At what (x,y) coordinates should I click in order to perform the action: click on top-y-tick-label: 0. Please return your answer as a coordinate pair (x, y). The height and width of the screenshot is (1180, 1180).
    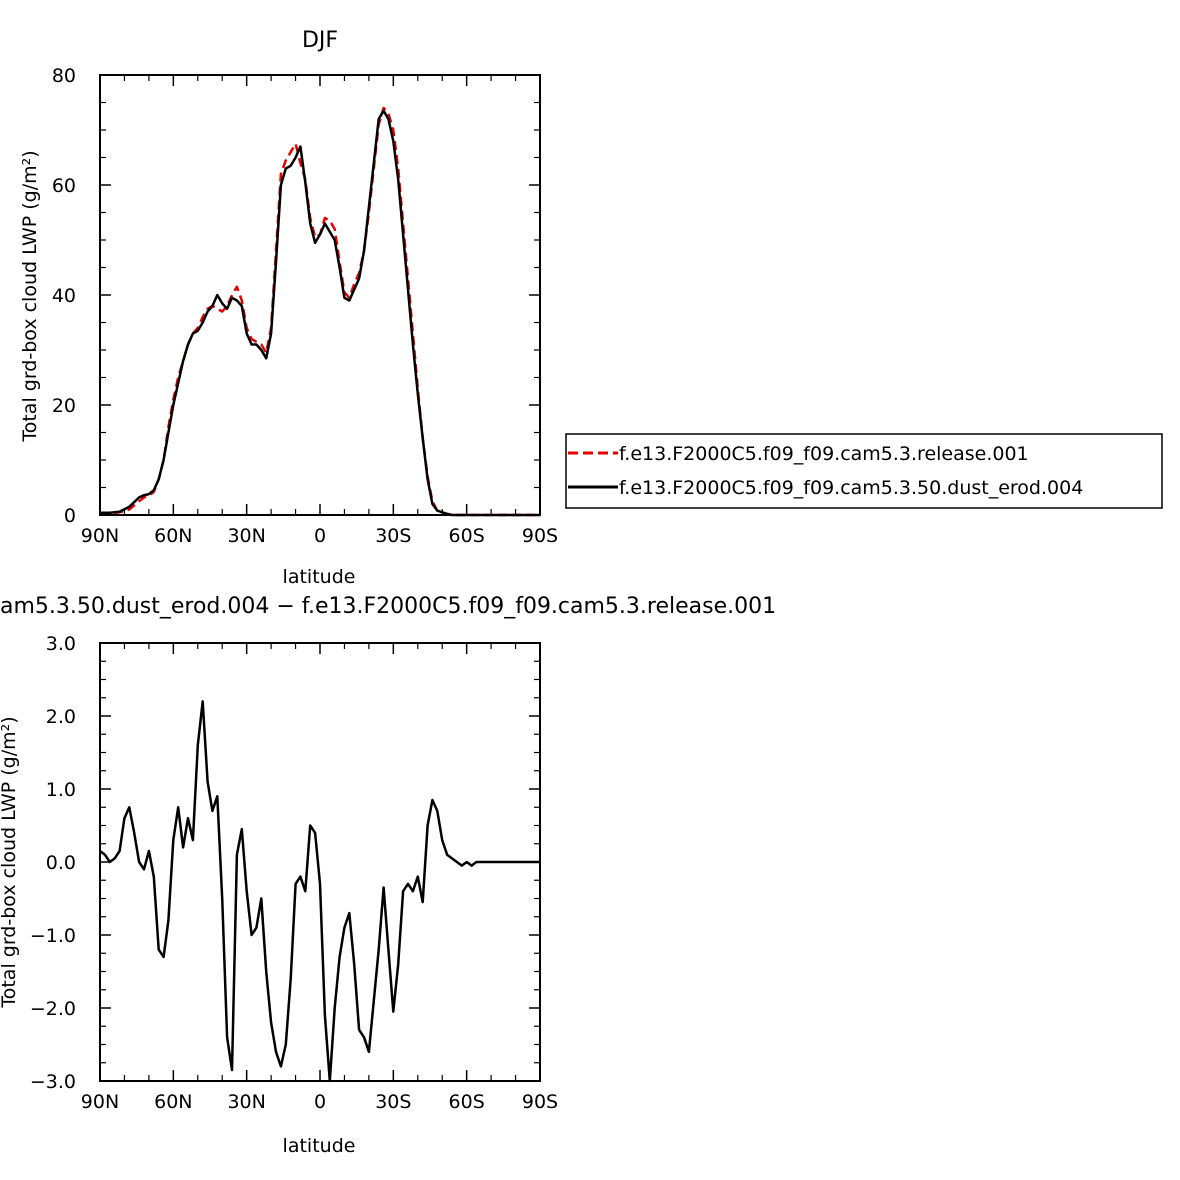
    Looking at the image, I should click on (70, 516).